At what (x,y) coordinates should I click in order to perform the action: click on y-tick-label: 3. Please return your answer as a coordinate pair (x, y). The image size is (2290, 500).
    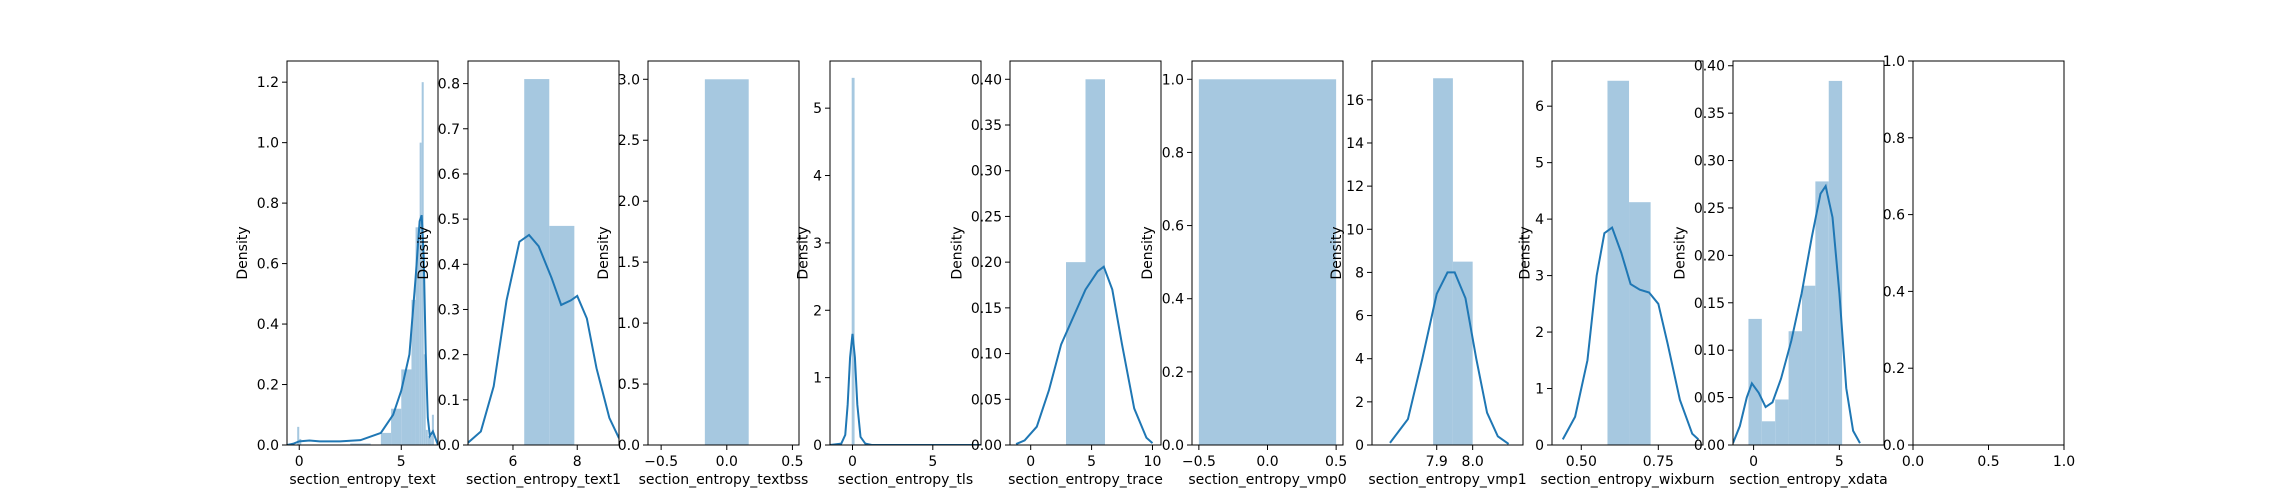
    Looking at the image, I should click on (1539, 277).